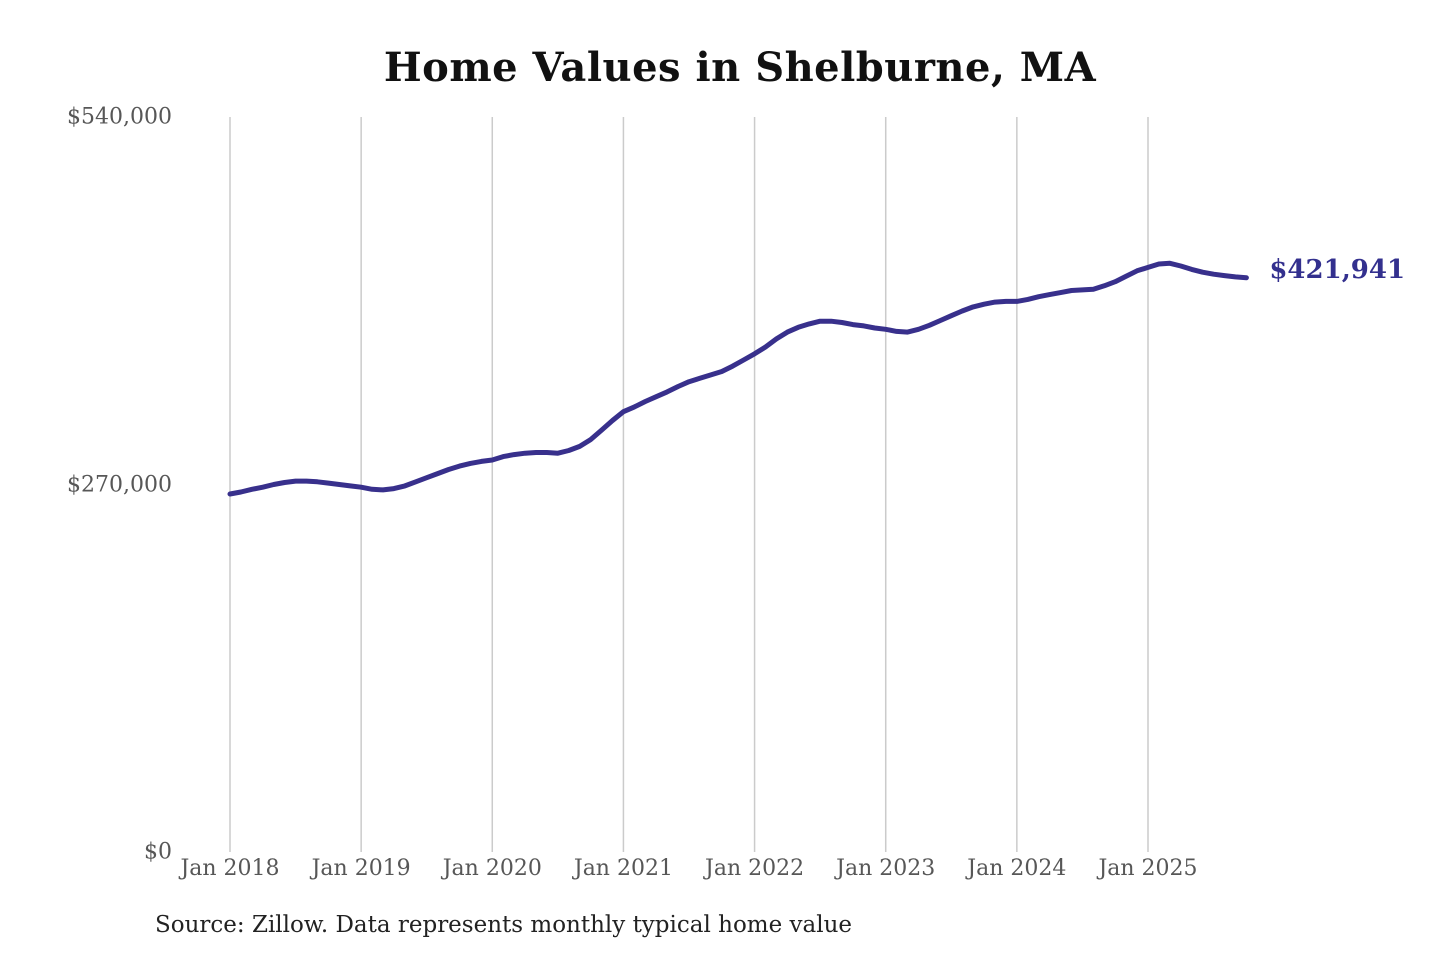 Image resolution: width=1440 pixels, height=960 pixels. I want to click on x-axis-tick-label: Jan 2018, so click(230, 868).